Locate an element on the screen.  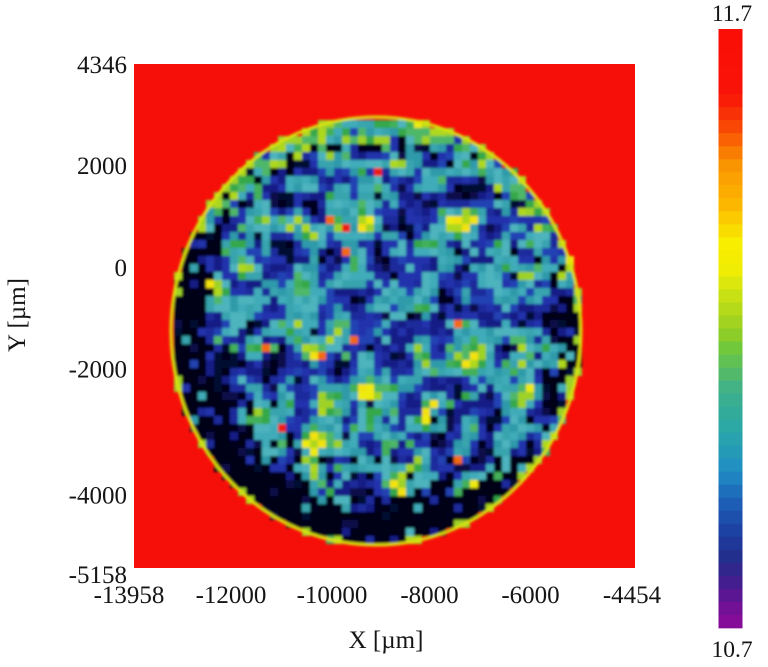
svg-text: 0 is located at coordinates (121, 268).